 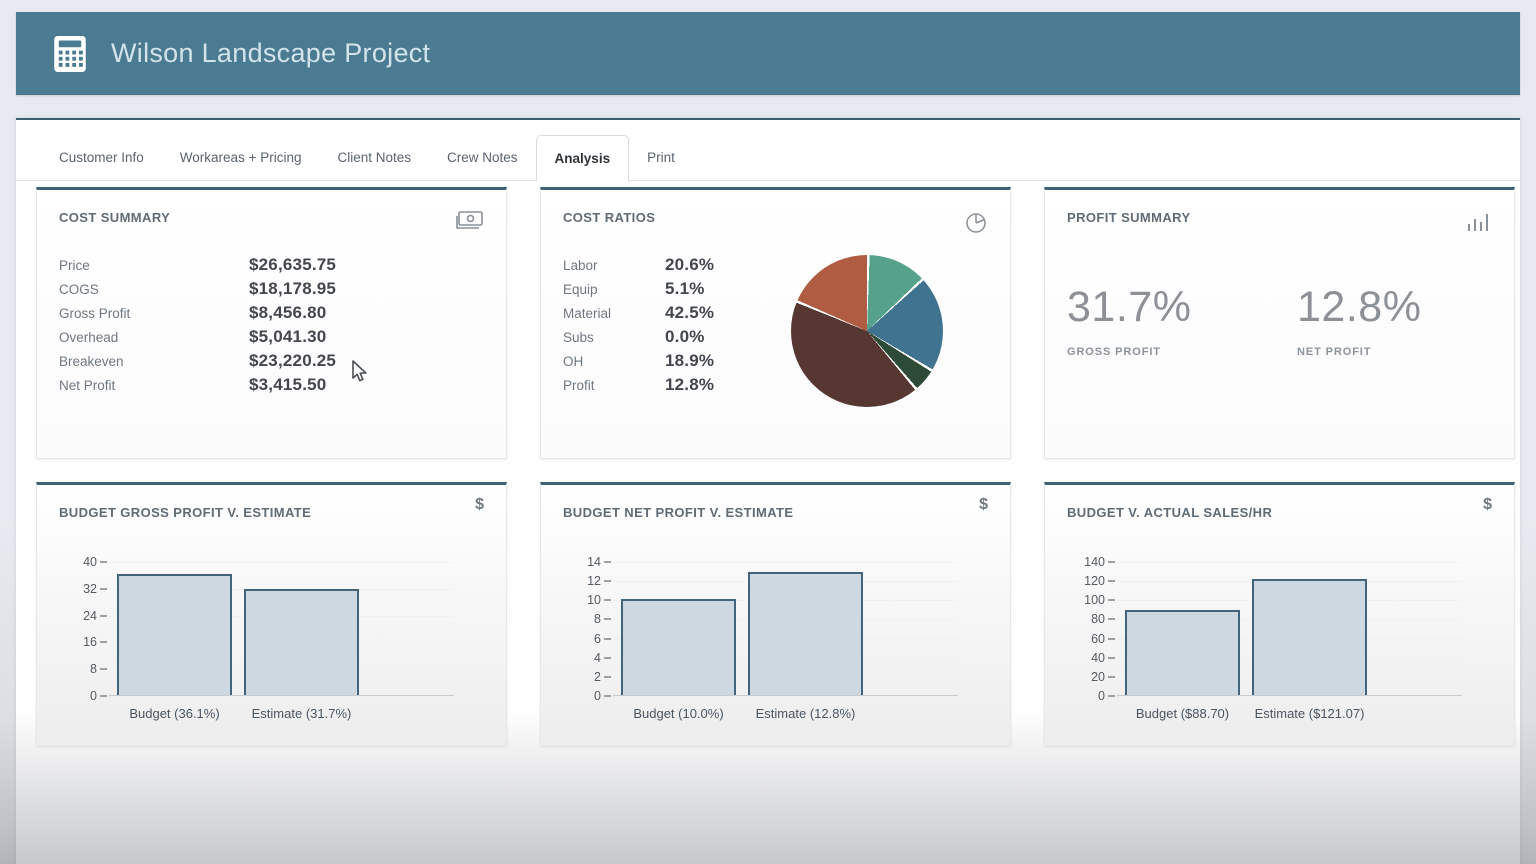 I want to click on stat-value: 42.5%, so click(x=690, y=312).